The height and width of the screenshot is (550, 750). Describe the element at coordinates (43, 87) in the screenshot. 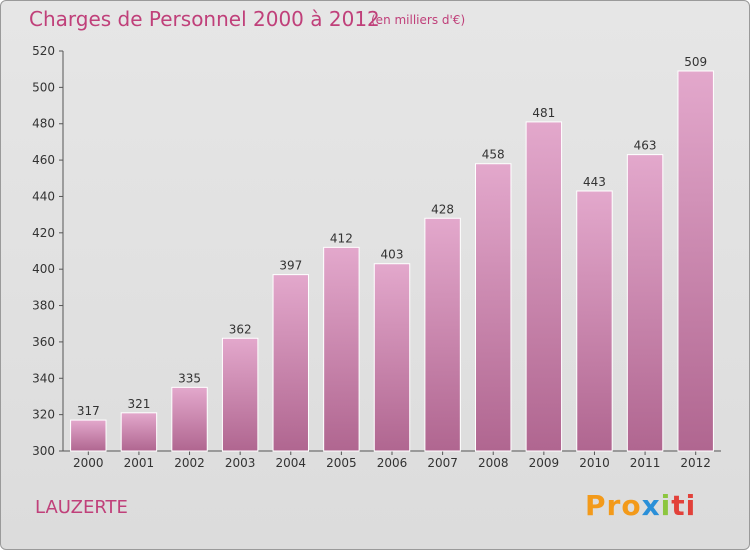

I see `y-tick-label: 500` at that location.